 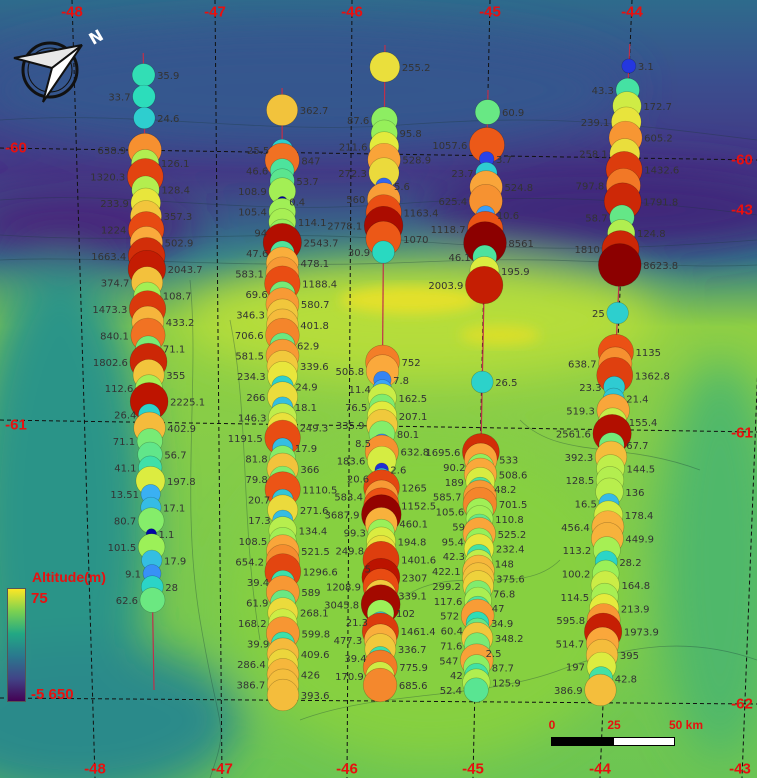 What do you see at coordinates (413, 686) in the screenshot?
I see `sample-value-label: 685.6` at bounding box center [413, 686].